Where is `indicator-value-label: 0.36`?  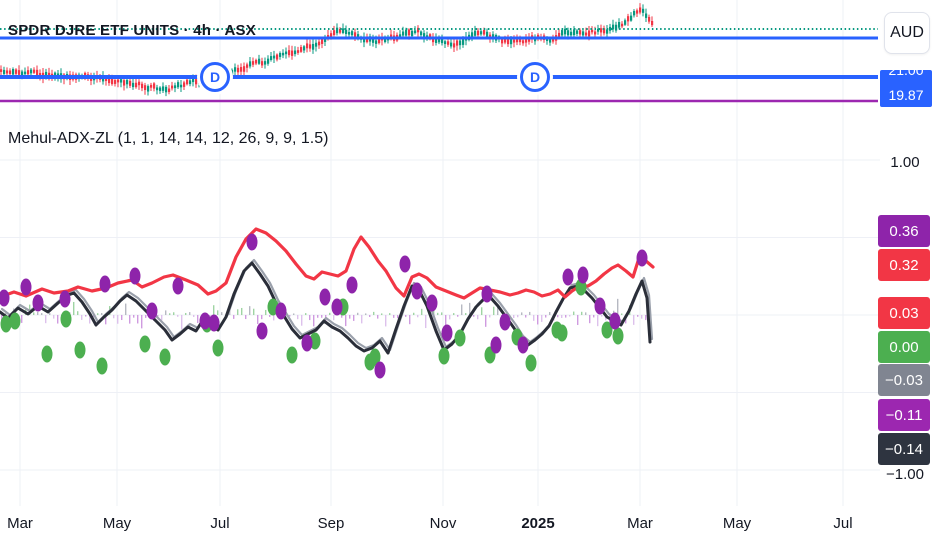 indicator-value-label: 0.36 is located at coordinates (904, 231).